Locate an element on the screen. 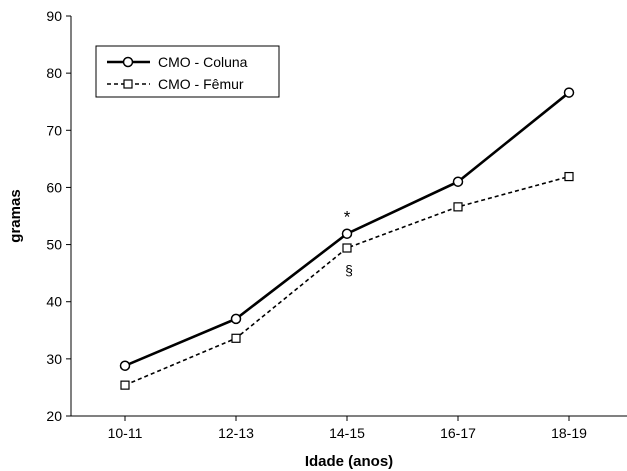 This screenshot has width=627, height=471. y-tick-label: 80 is located at coordinates (54, 73).